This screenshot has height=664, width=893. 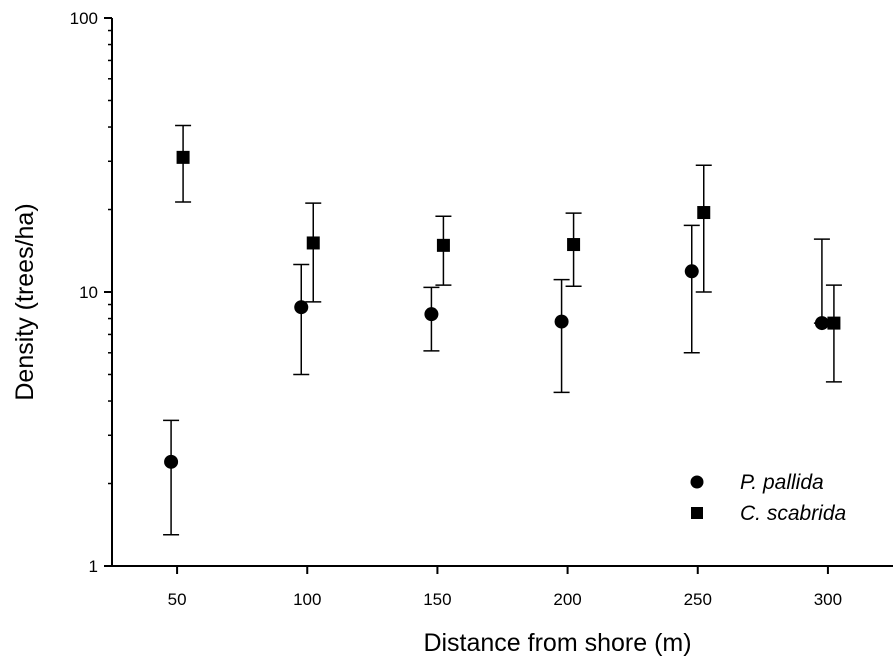 What do you see at coordinates (793, 513) in the screenshot?
I see `legend-label-c-scabrida: C. scabrida` at bounding box center [793, 513].